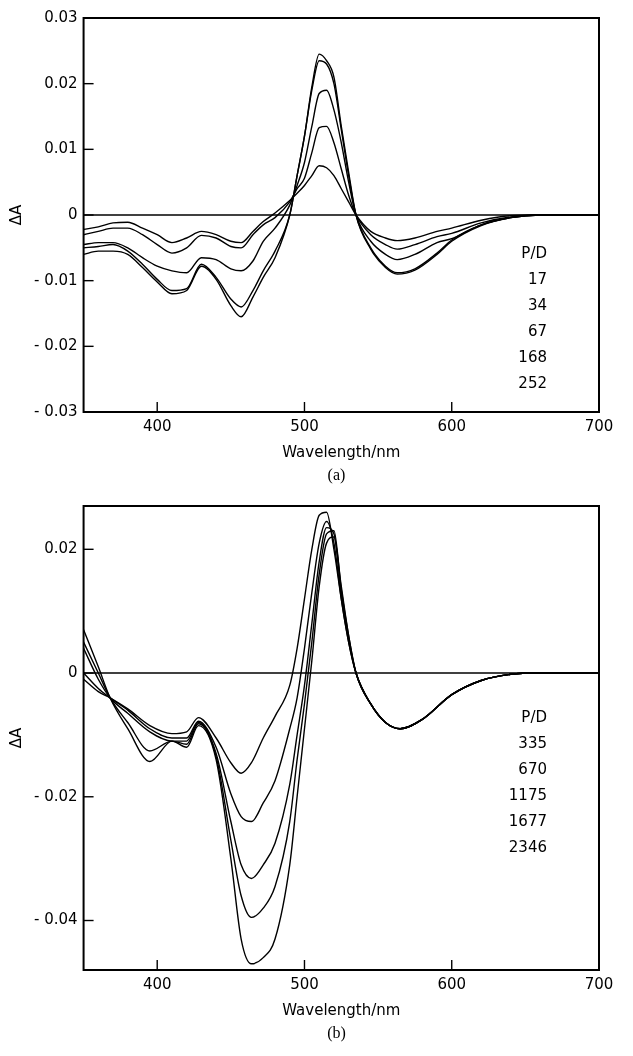 This screenshot has width=633, height=1056. I want to click on annotation: 1677, so click(527, 820).